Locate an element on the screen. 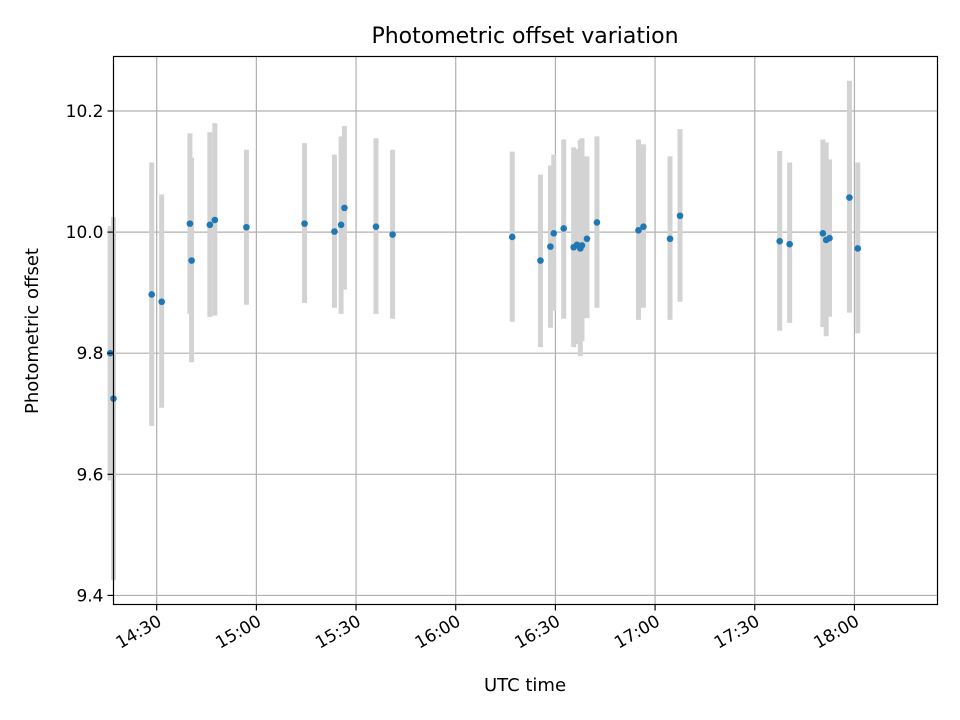  y-tick-label: 9.6 is located at coordinates (89, 475).